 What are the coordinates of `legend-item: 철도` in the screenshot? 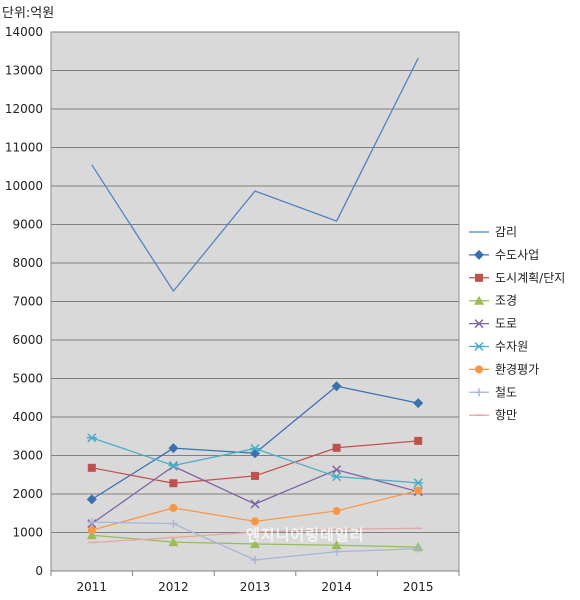 It's located at (493, 392).